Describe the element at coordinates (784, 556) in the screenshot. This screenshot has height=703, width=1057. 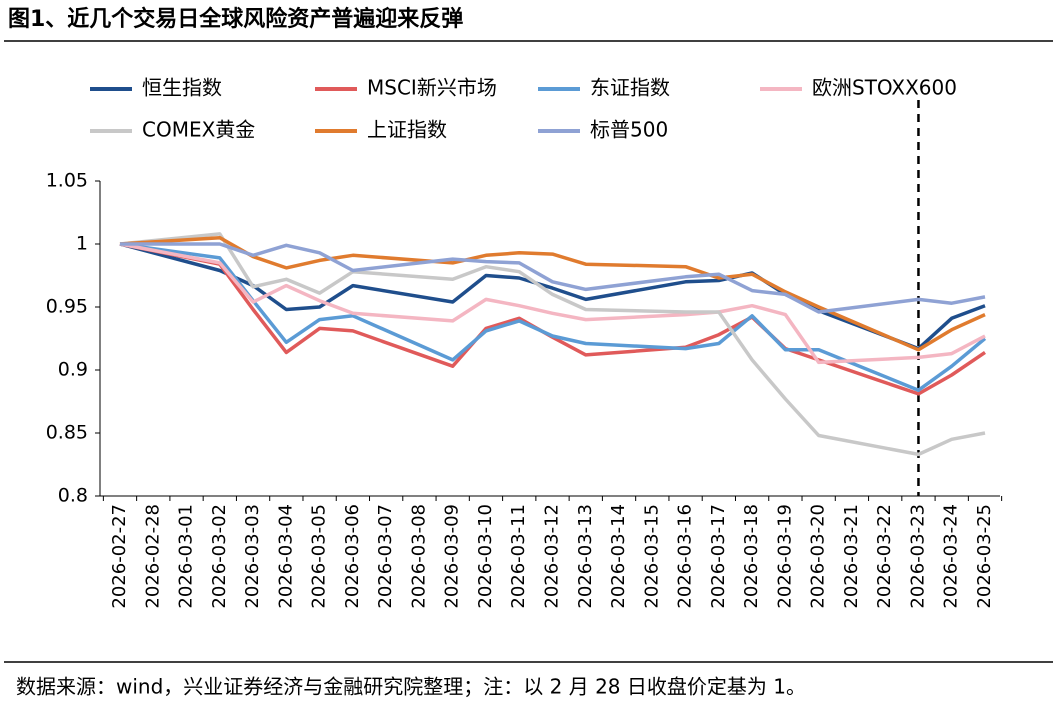
I see `x-tick-label: 2026-03-19` at that location.